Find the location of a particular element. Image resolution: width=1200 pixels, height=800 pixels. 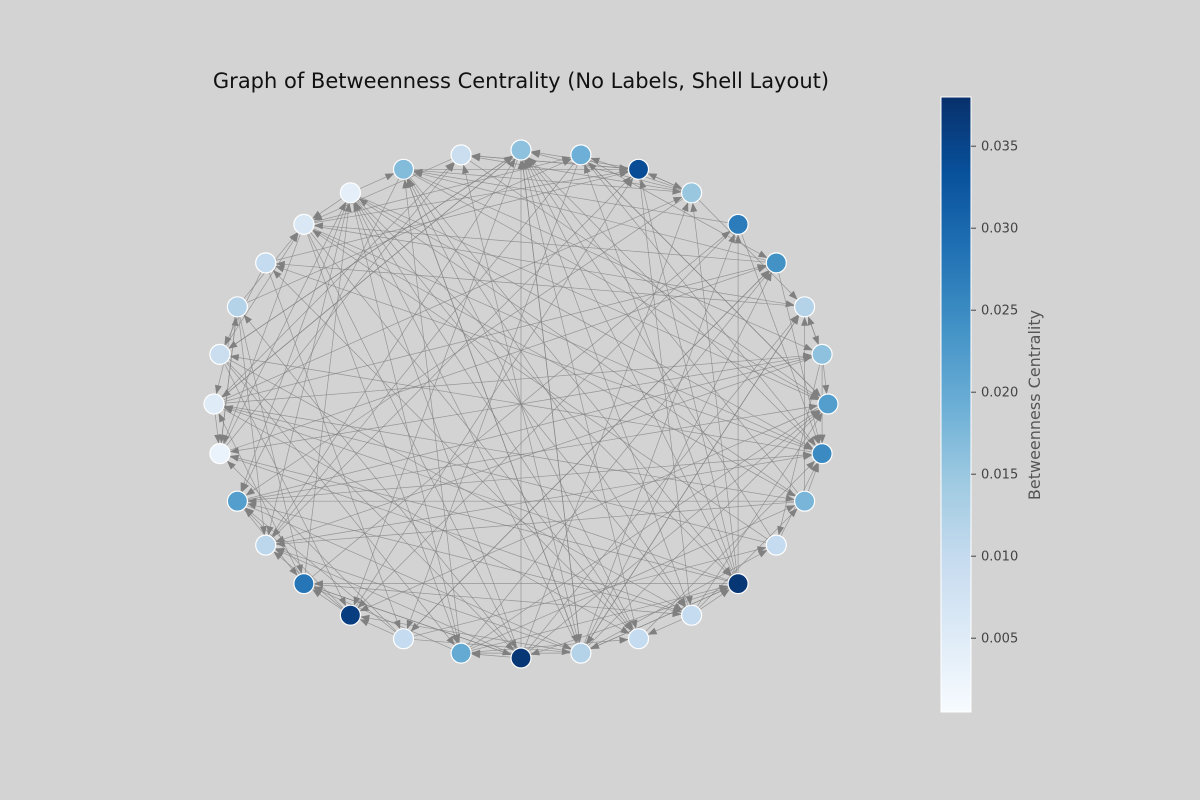

colorbar-ticks: 0.005 0.010 0.015 0.020 0.025 0.030 0.035 is located at coordinates (994, 393).